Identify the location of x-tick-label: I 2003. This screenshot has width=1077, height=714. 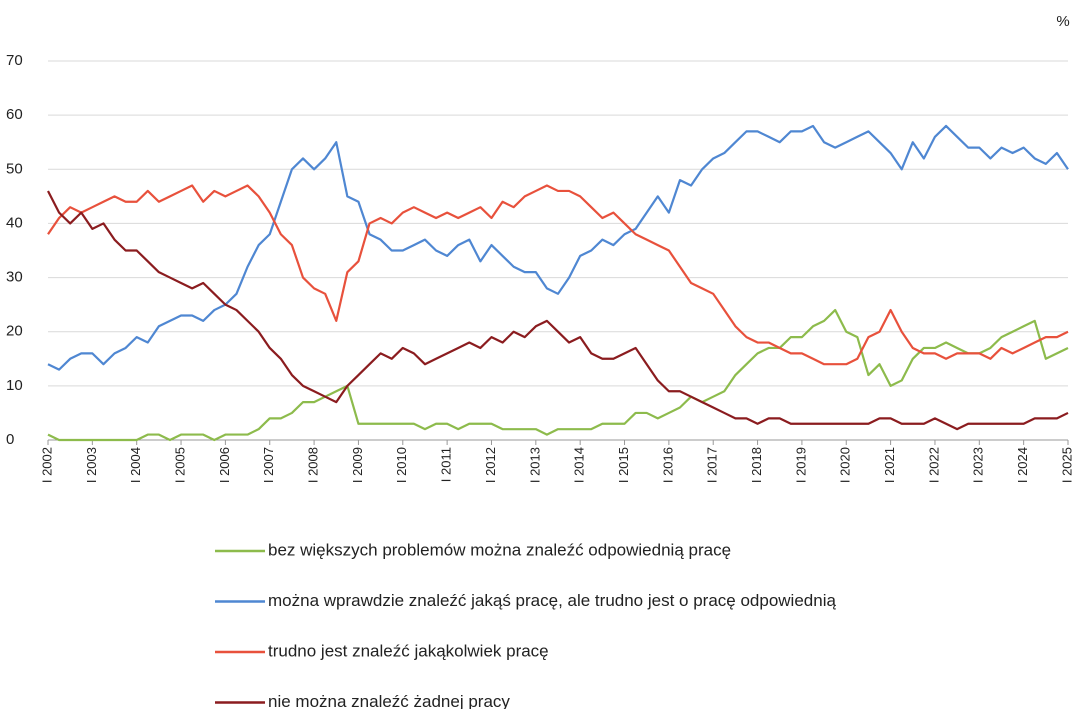
(91, 465).